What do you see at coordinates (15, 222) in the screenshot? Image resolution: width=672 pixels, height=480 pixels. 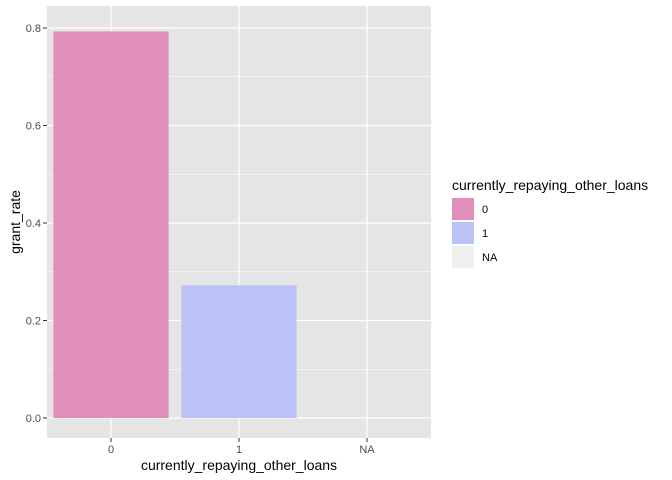 I see `y-axis-title: grant_rate` at bounding box center [15, 222].